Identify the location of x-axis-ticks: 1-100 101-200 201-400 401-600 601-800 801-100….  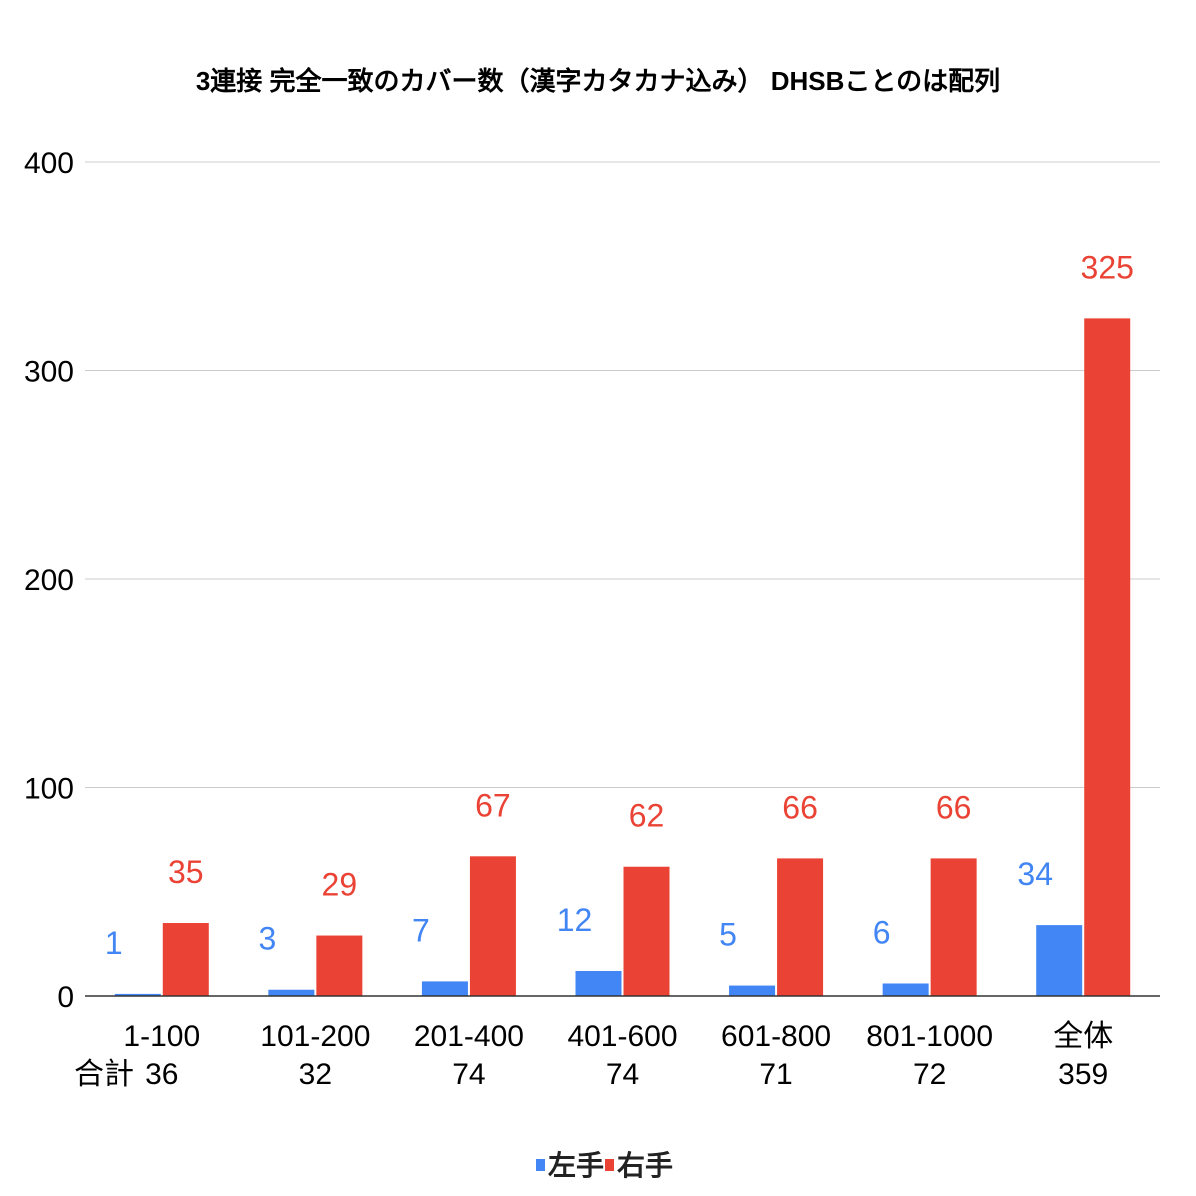
(618, 1036).